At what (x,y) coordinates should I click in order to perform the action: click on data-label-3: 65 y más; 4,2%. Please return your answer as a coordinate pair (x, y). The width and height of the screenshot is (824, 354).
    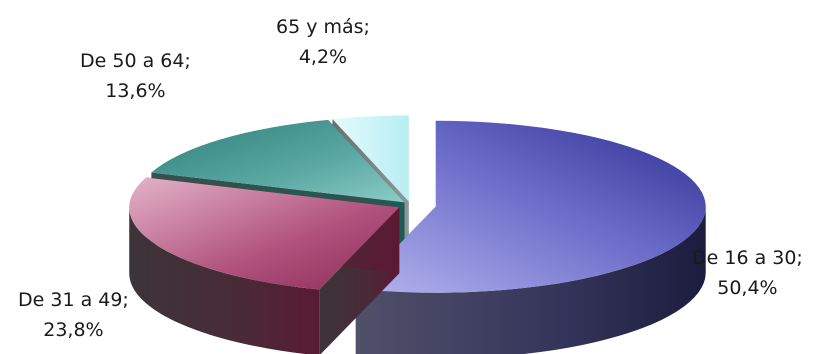
    Looking at the image, I should click on (323, 42).